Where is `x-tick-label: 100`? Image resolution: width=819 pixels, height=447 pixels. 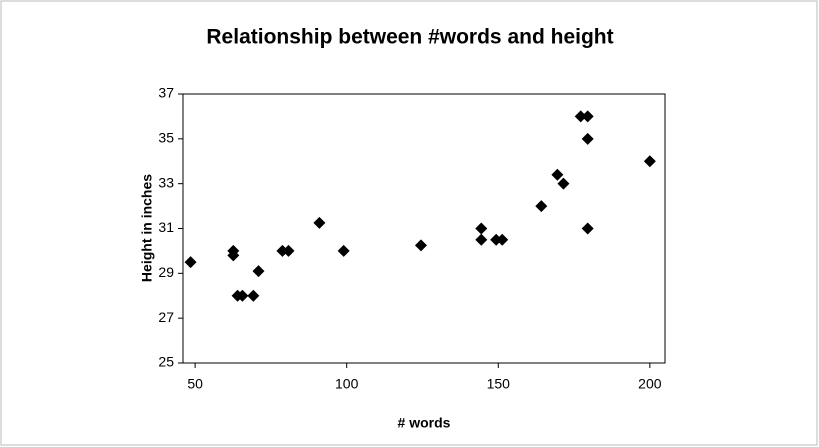 x-tick-label: 100 is located at coordinates (347, 384).